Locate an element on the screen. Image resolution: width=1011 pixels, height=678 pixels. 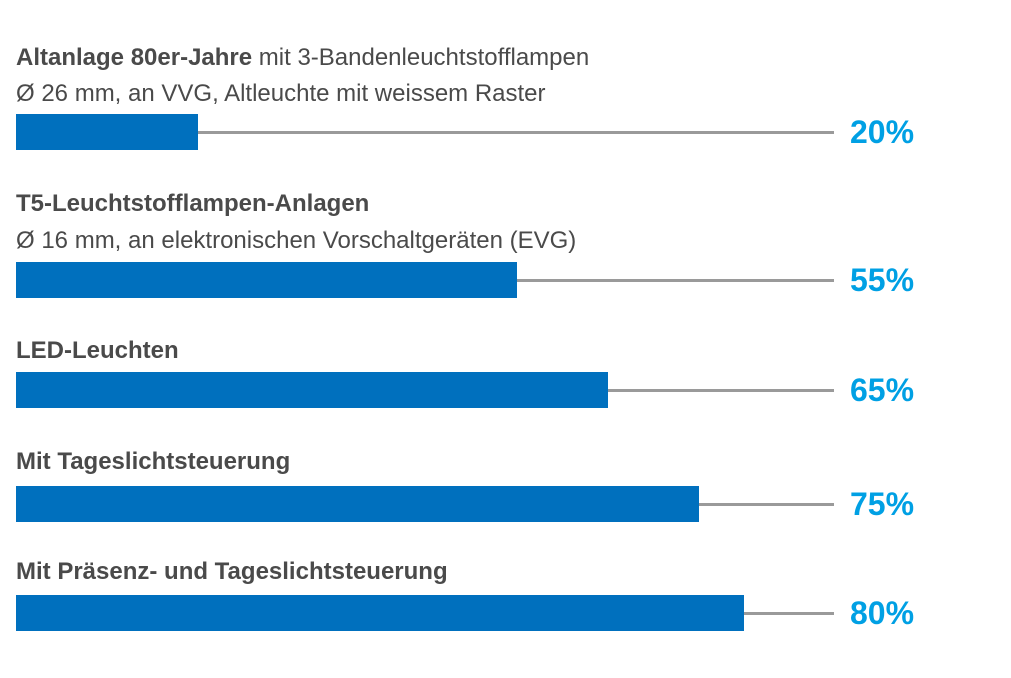
value-label: 65% is located at coordinates (882, 390).